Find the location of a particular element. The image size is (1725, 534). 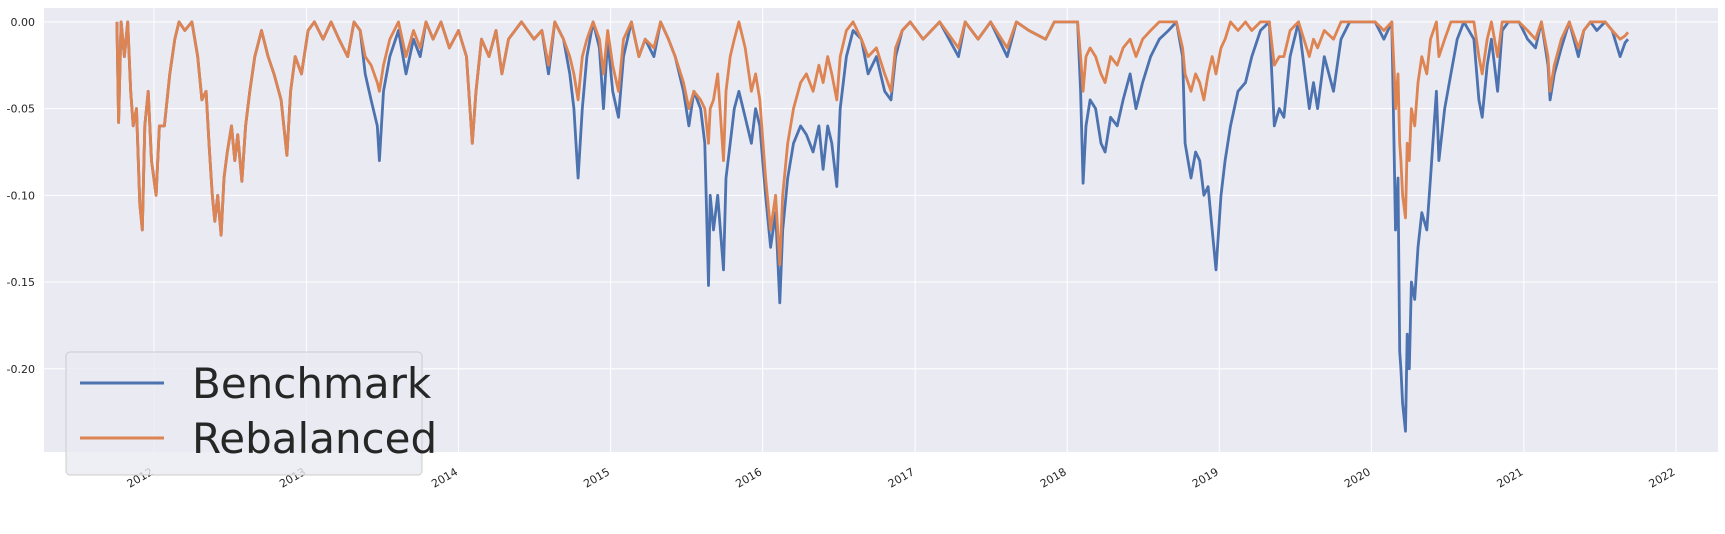

y-tick-label: -0.10 is located at coordinates (21, 195).